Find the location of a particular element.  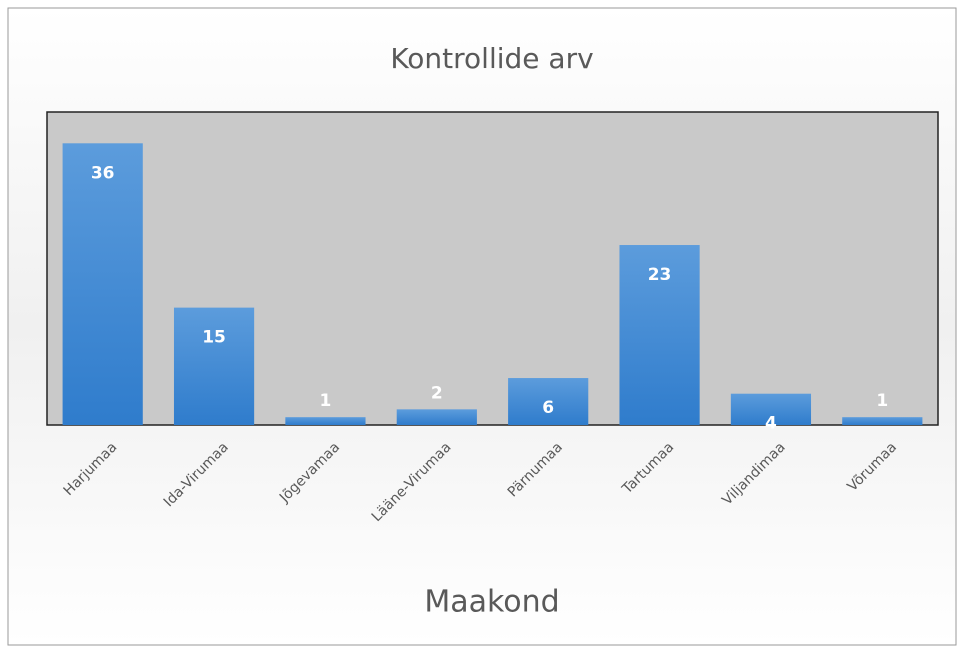

data-label: 2 is located at coordinates (437, 393).